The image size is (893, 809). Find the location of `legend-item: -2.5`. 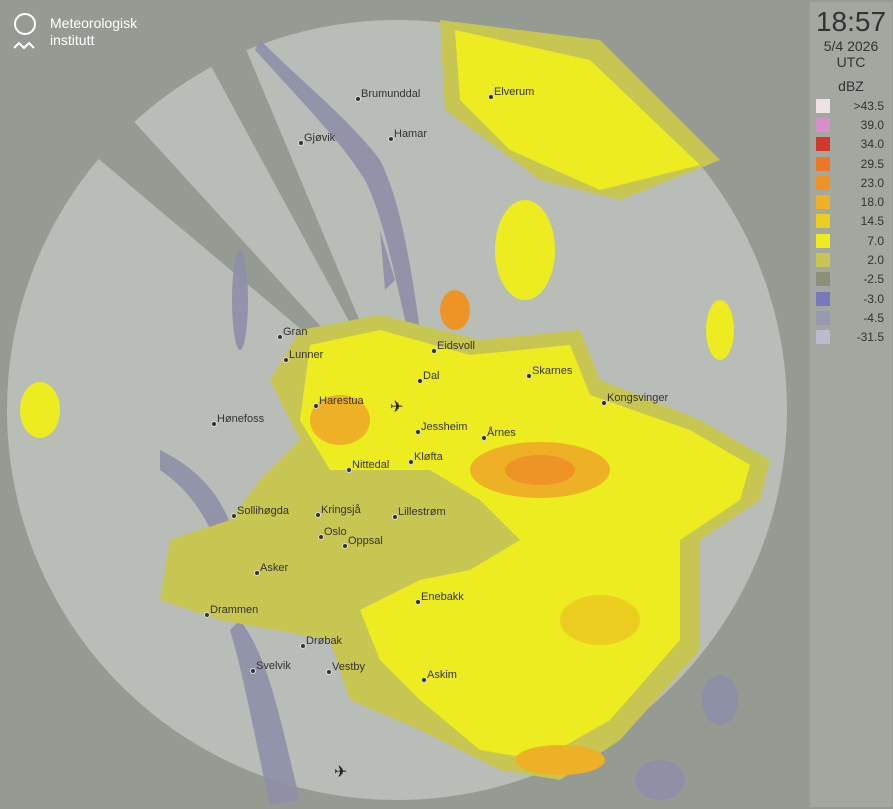

legend-item: -2.5 is located at coordinates (851, 279).